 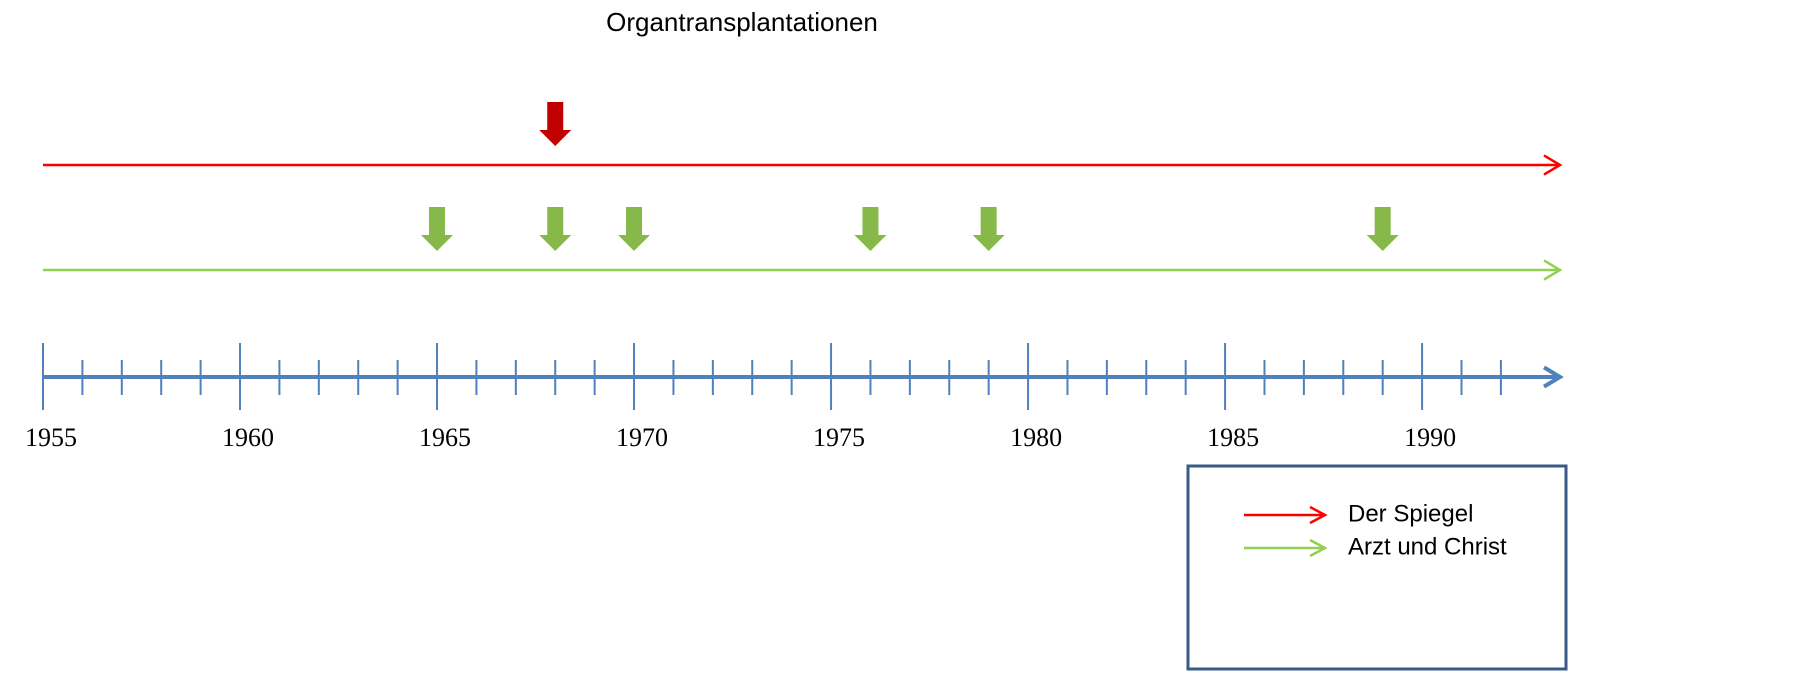 What do you see at coordinates (51, 437) in the screenshot?
I see `x-tick-label: 1955` at bounding box center [51, 437].